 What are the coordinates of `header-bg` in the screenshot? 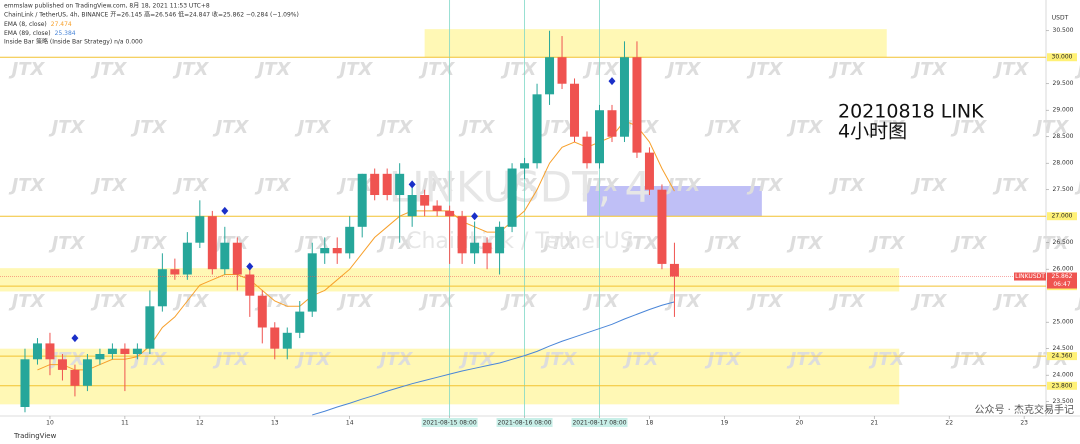 It's located at (85, 26).